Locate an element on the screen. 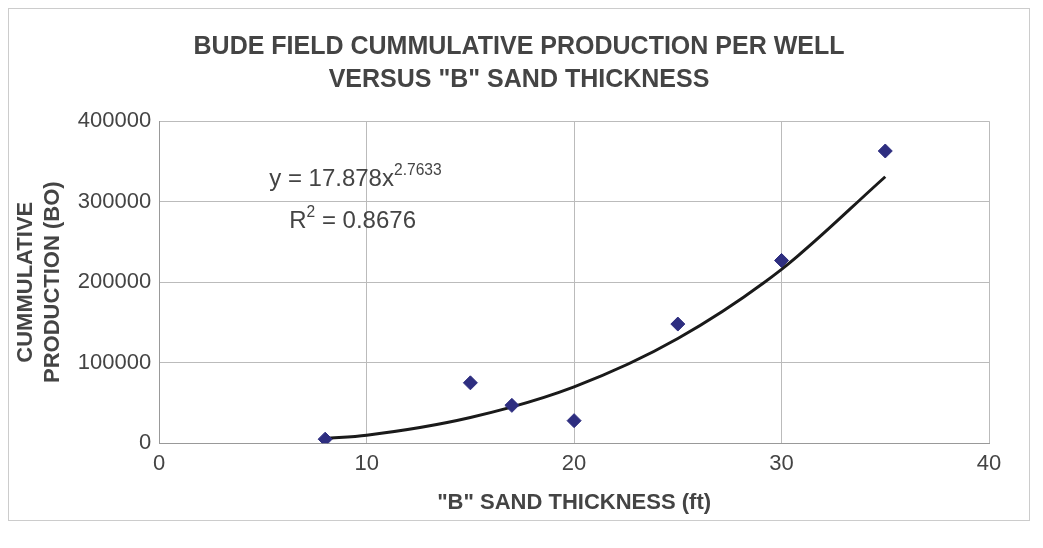  y-tick-label: 200000 is located at coordinates (114, 281).